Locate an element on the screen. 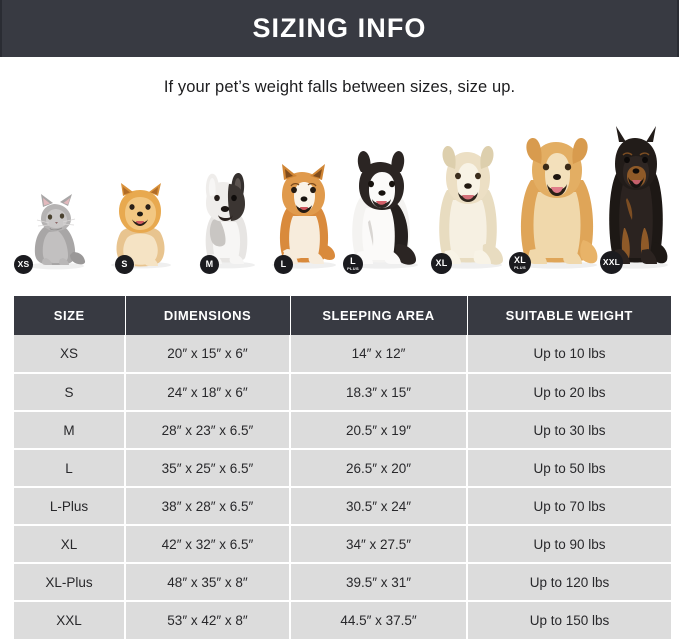 The image size is (679, 641). dog-icon-pomeranian is located at coordinates (140, 218).